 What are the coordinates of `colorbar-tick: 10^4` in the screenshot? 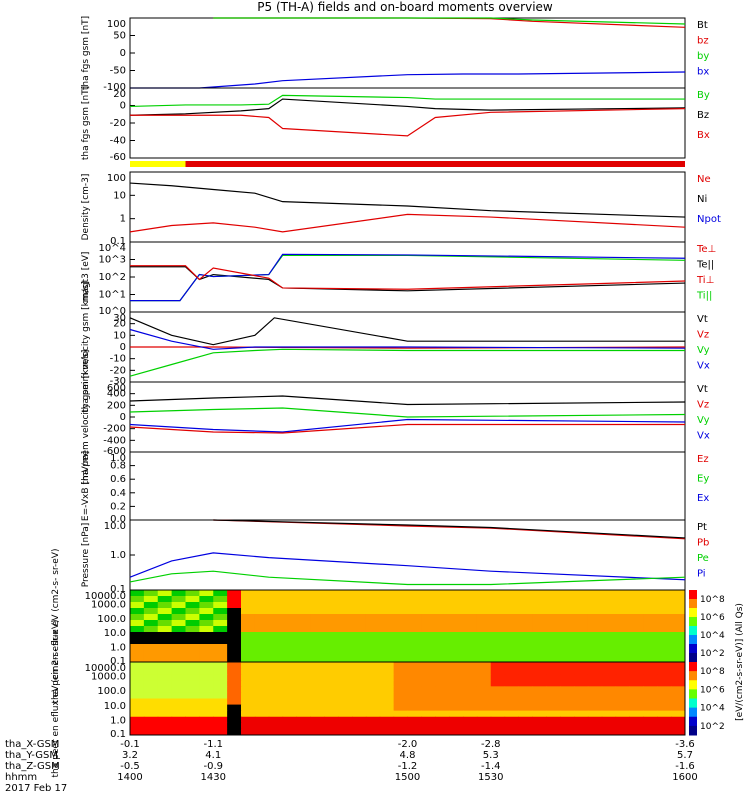 It's located at (712, 709).